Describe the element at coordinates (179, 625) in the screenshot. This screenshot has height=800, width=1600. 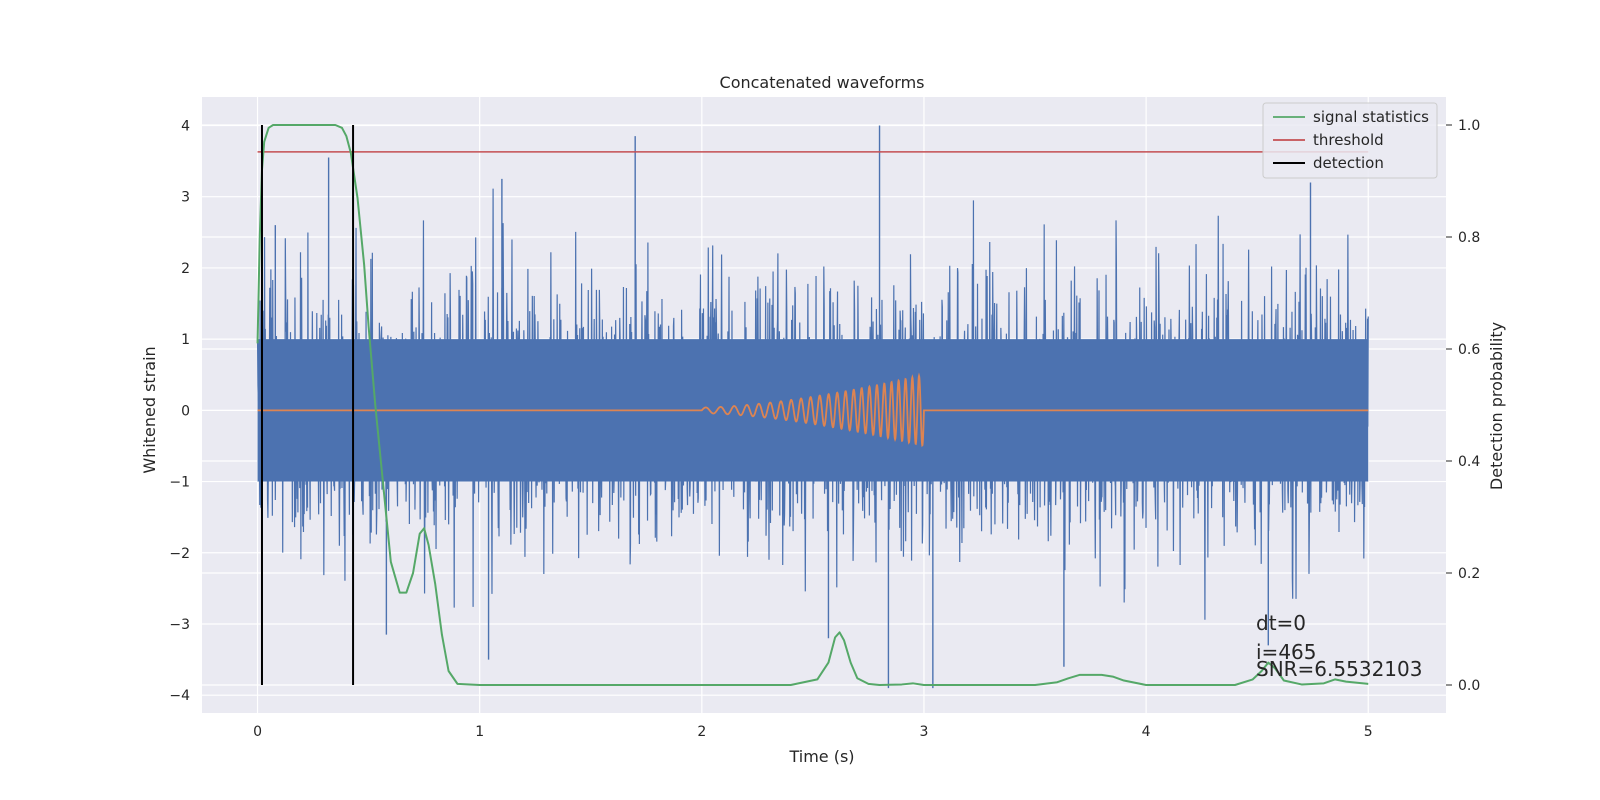
I see `y-left-tick-label: −3` at that location.